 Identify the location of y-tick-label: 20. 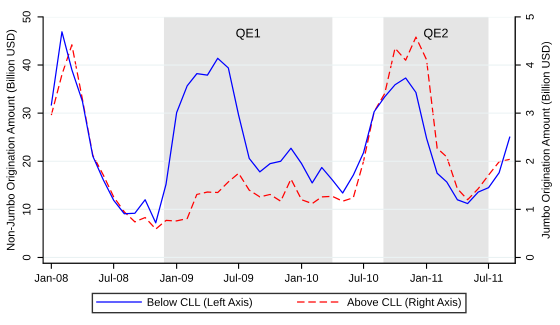
(26, 161).